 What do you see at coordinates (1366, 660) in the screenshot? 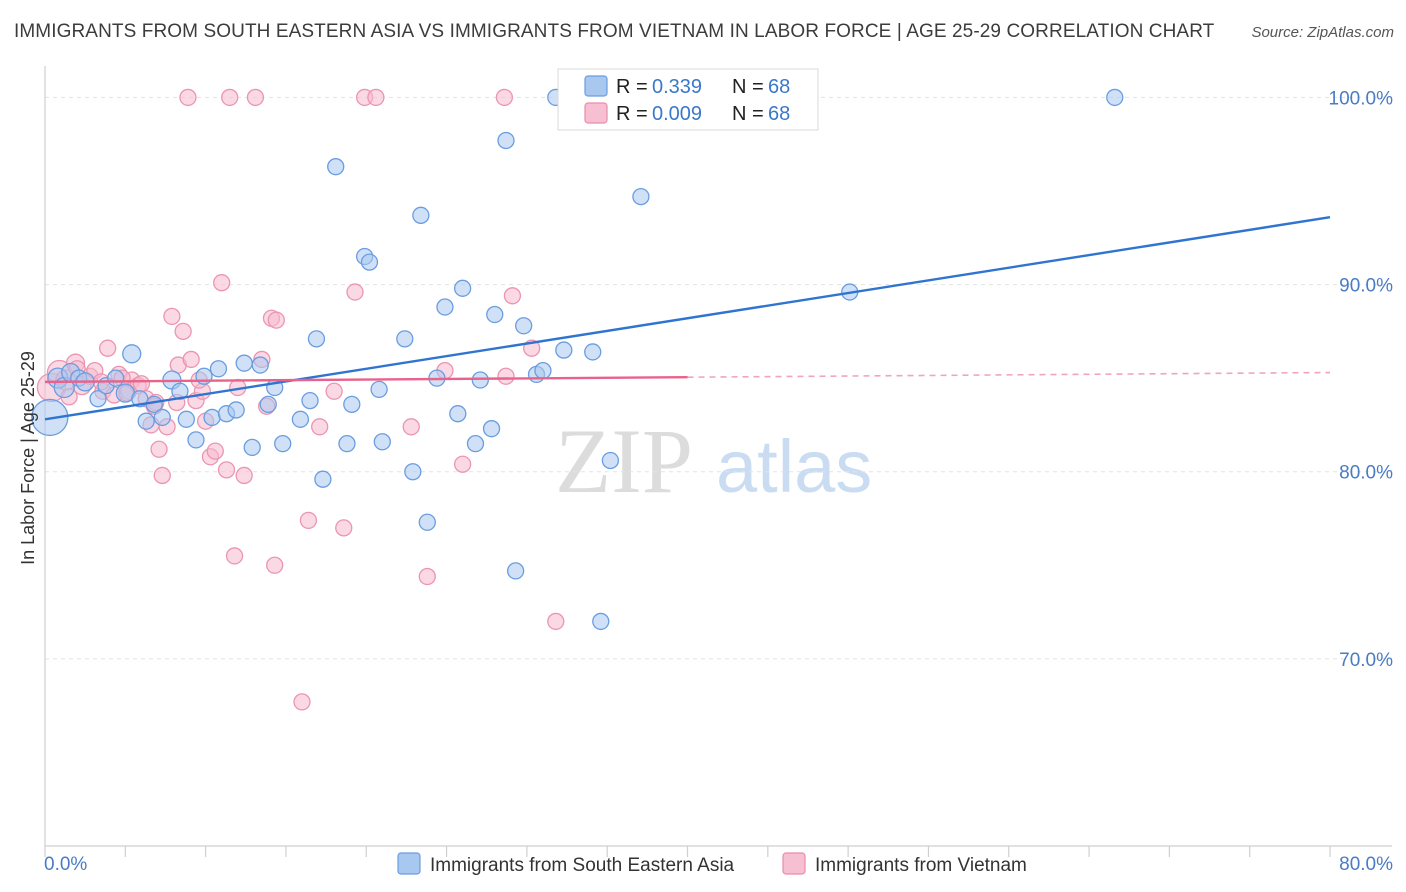
I see `y-tick-label: 70.0%` at bounding box center [1366, 660].